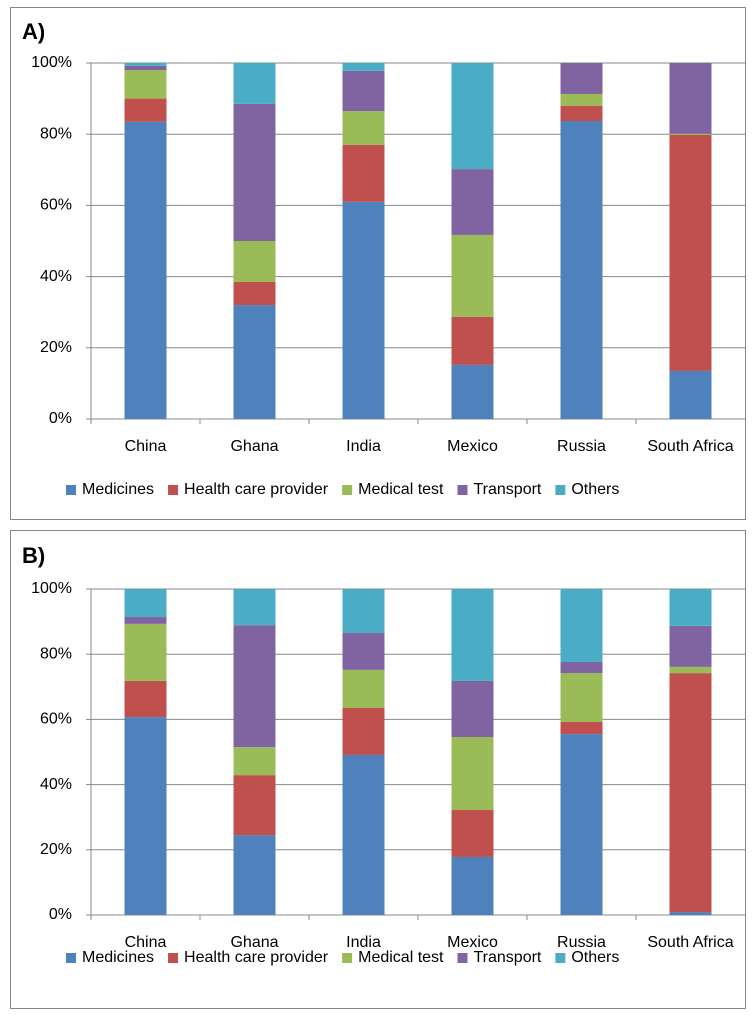  Describe the element at coordinates (595, 489) in the screenshot. I see `legend-label: Others` at that location.